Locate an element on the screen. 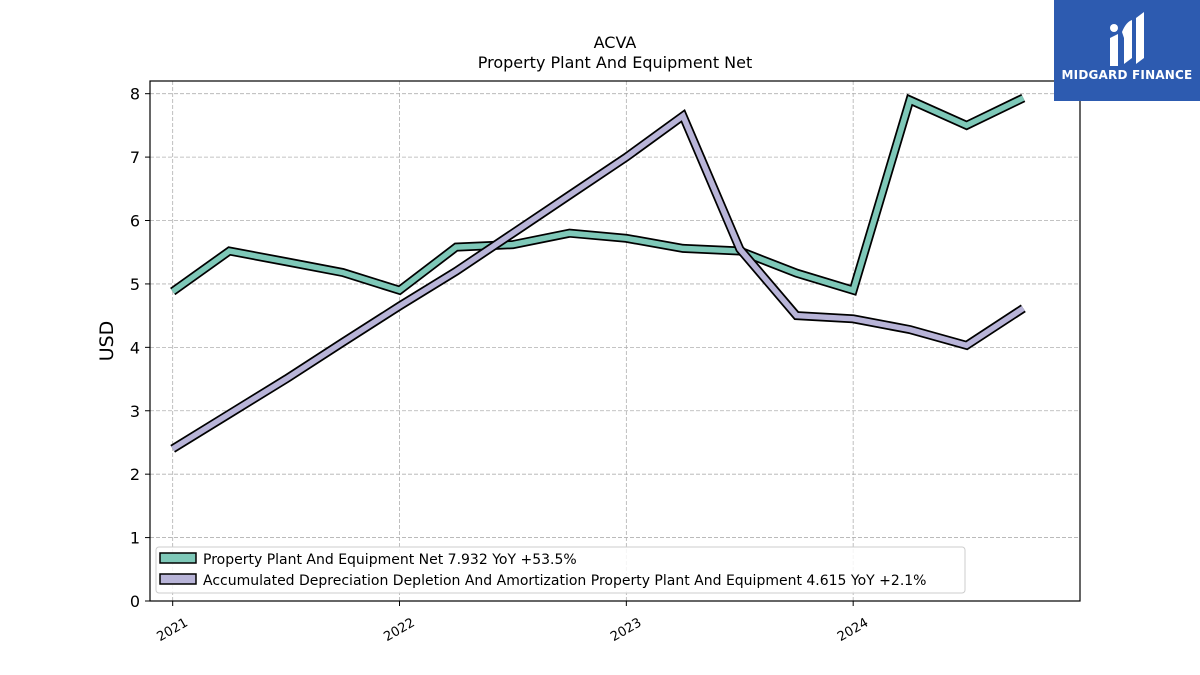  chart-title: ACVA is located at coordinates (615, 42).